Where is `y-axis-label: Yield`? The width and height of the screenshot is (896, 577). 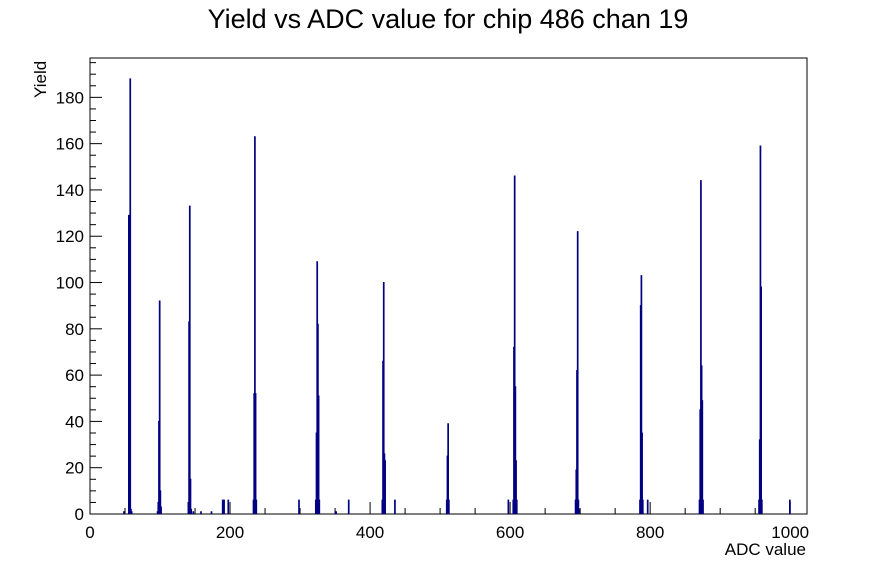
y-axis-label: Yield is located at coordinates (40, 79).